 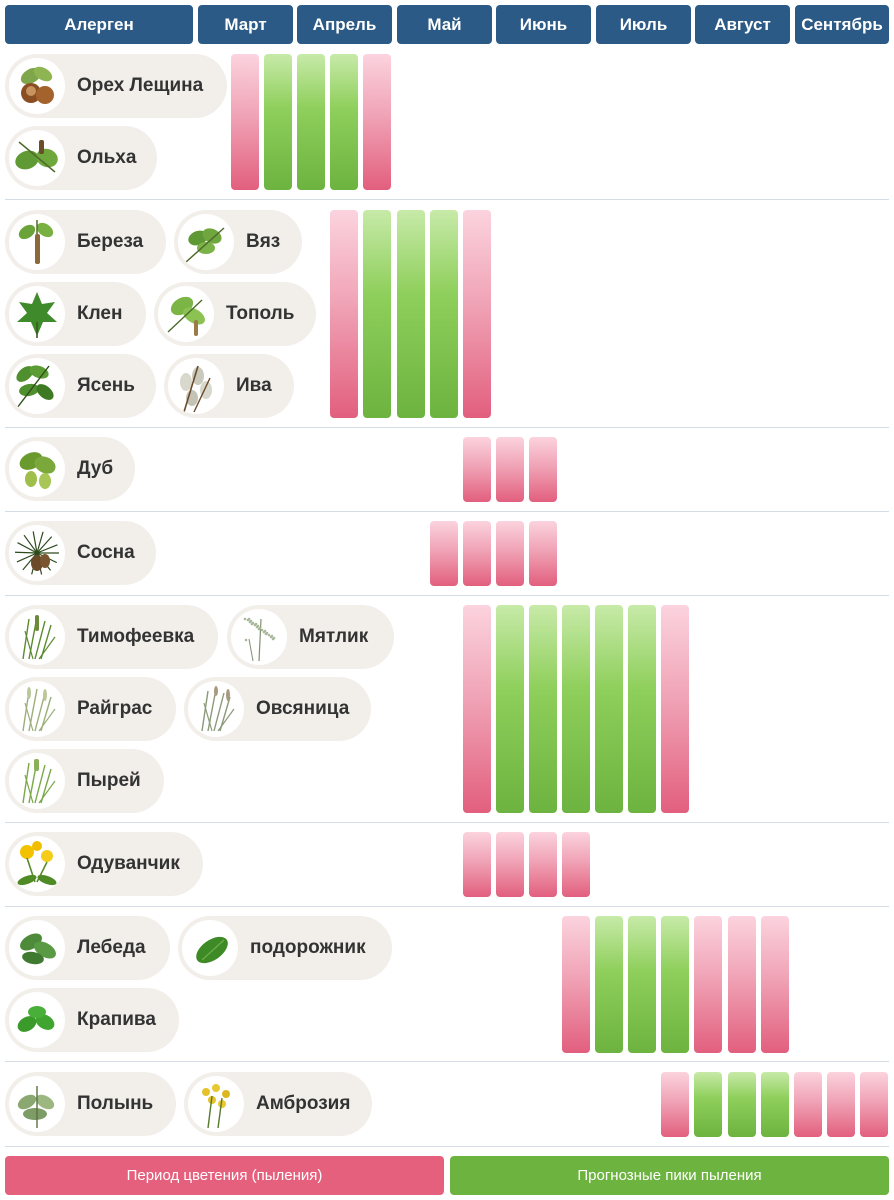 What do you see at coordinates (303, 708) in the screenshot?
I see `allergen-name: Овсяница` at bounding box center [303, 708].